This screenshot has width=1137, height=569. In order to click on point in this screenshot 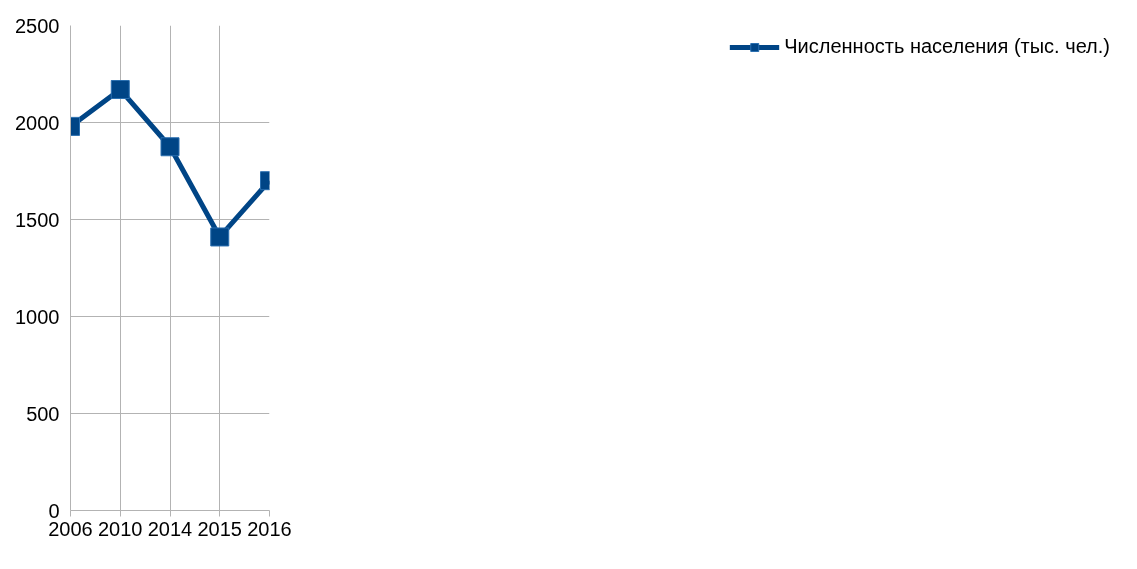, I will do `click(170, 147)`.